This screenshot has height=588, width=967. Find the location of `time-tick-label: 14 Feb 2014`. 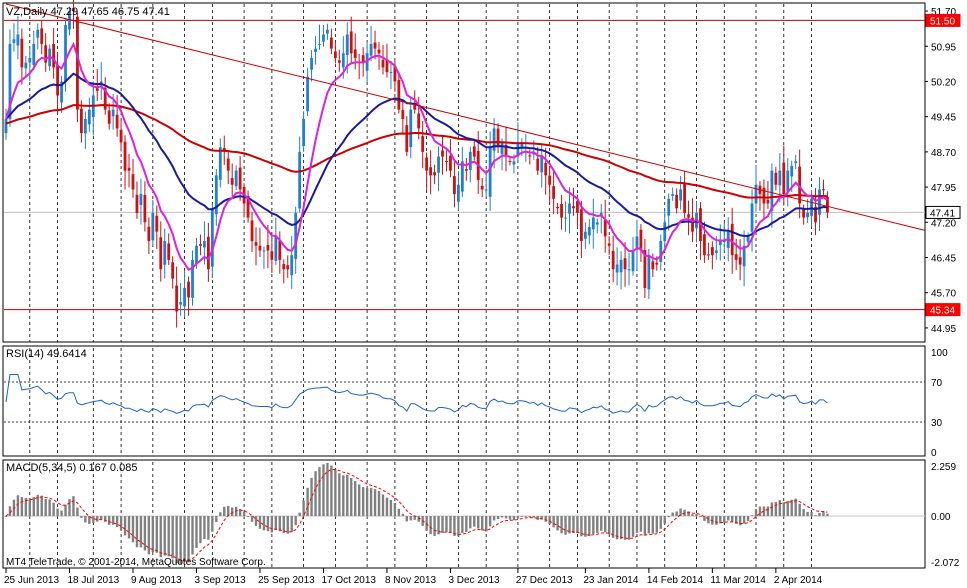

time-tick-label: 14 Feb 2014 is located at coordinates (675, 580).